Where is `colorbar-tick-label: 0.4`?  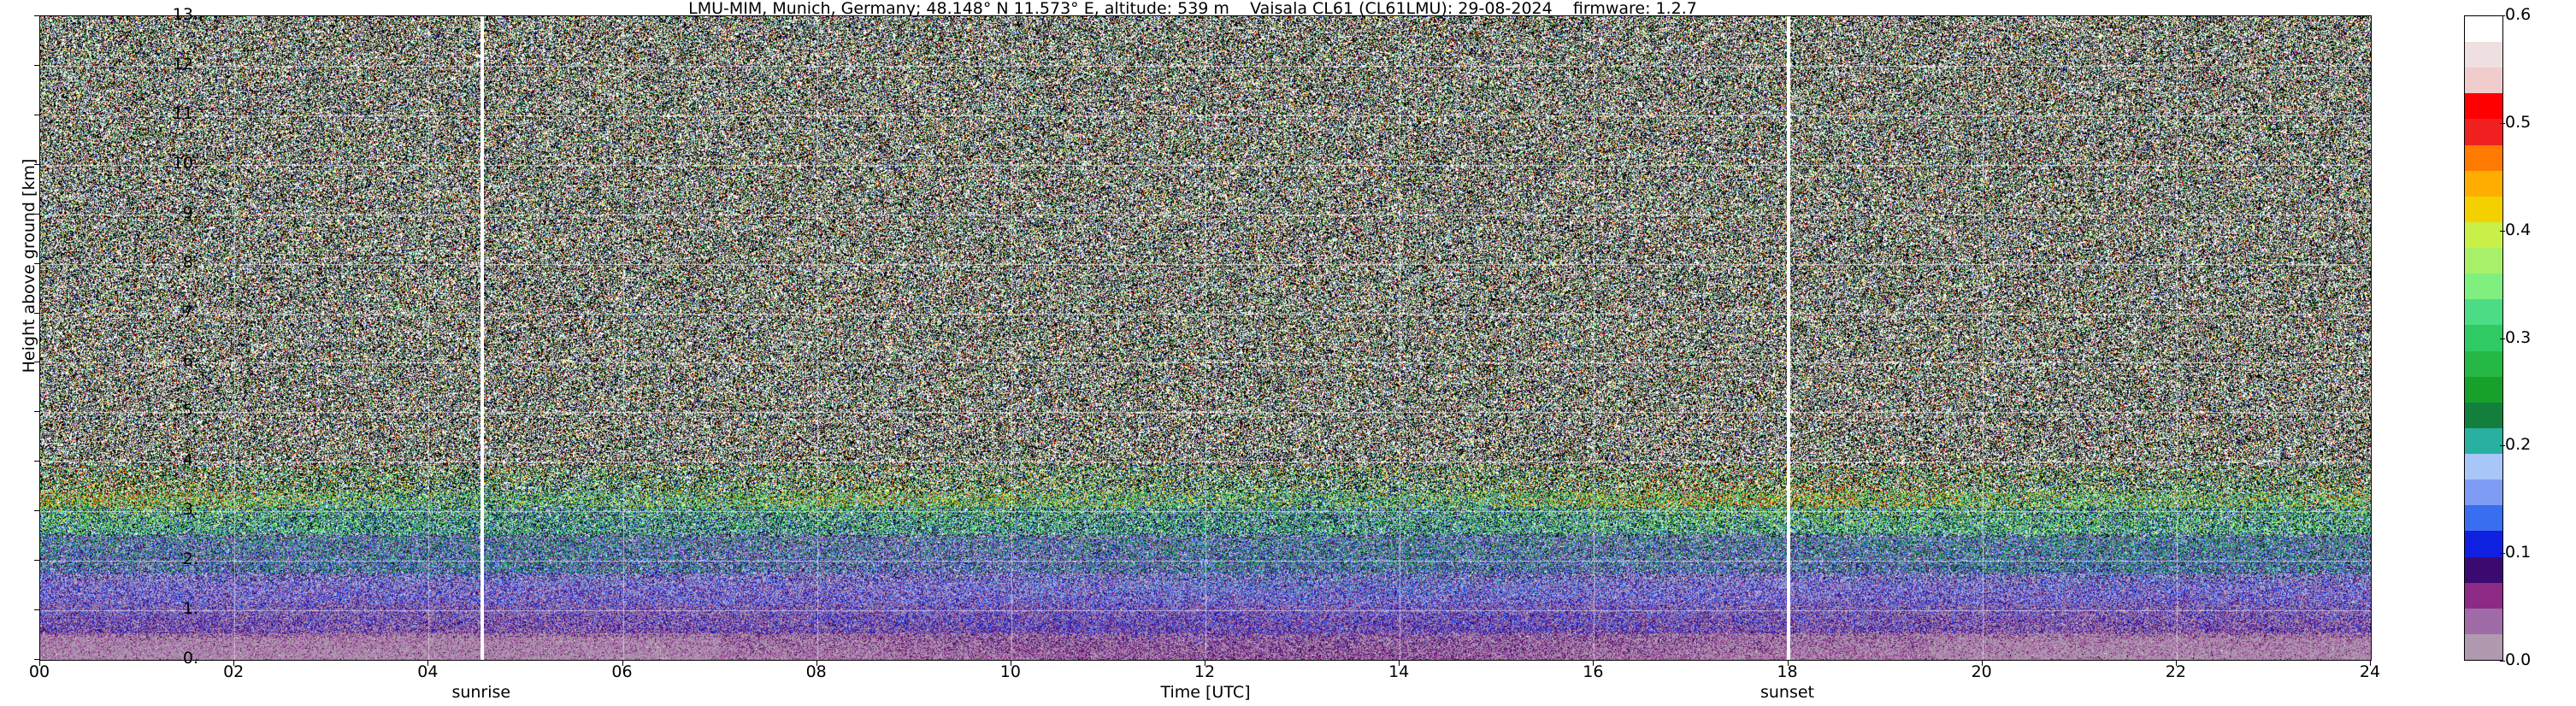 colorbar-tick-label: 0.4 is located at coordinates (2518, 229).